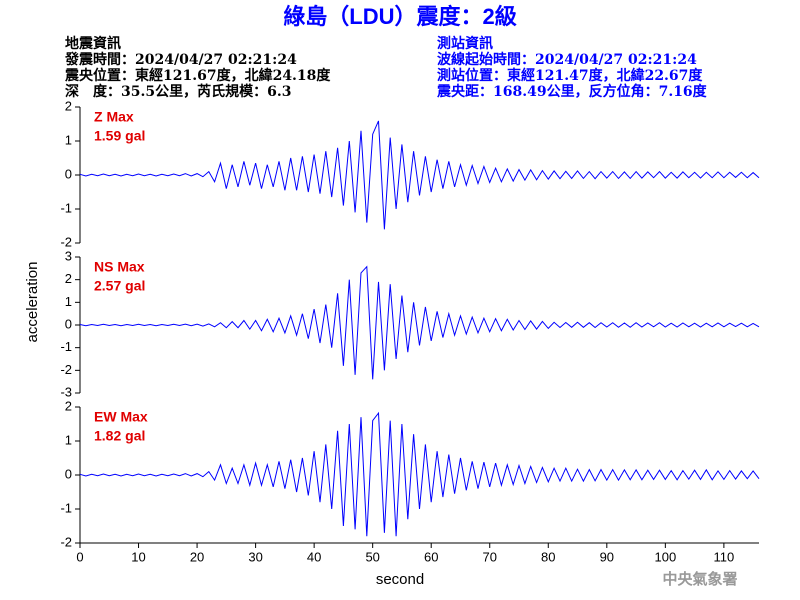  Describe the element at coordinates (699, 579) in the screenshot. I see `credit: 中央氣象署` at that location.